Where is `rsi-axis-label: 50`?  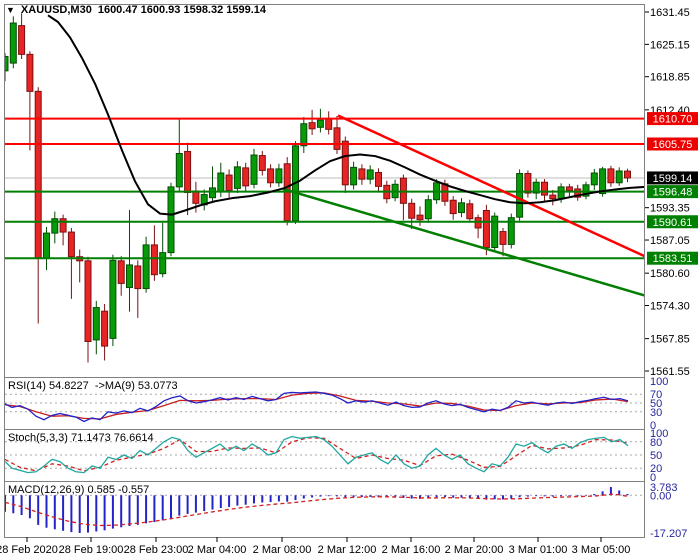 rsi-axis-label: 50 is located at coordinates (656, 404).